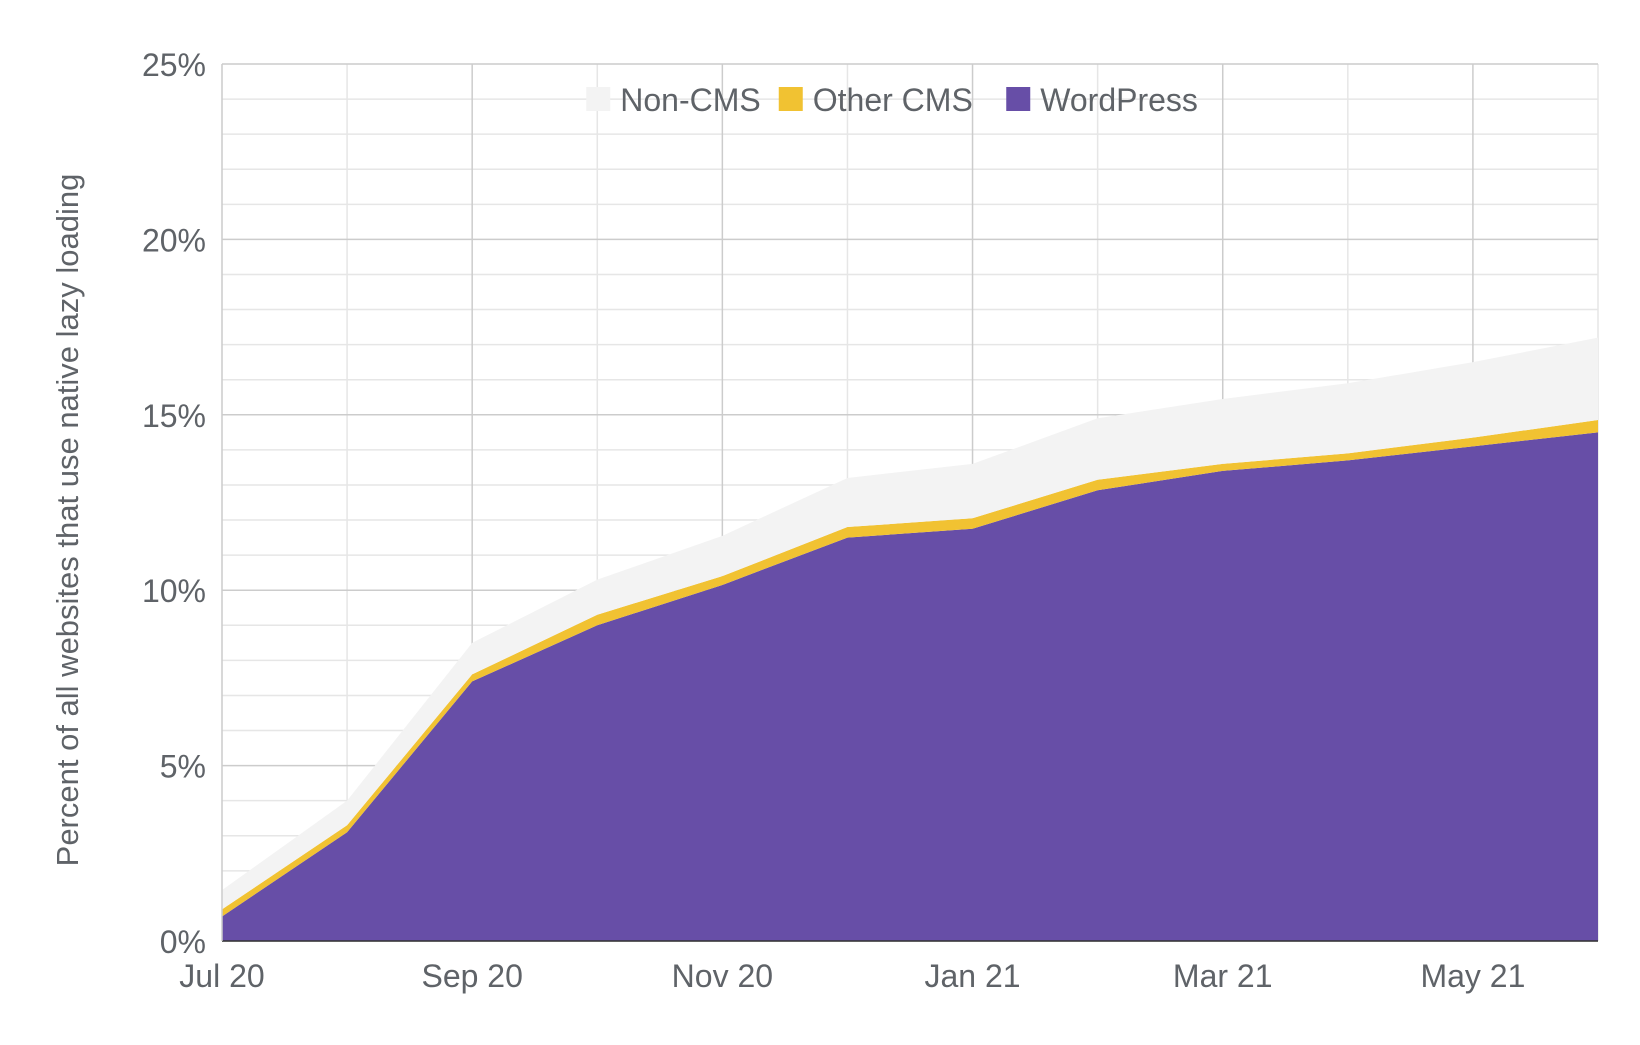 The width and height of the screenshot is (1640, 1045). I want to click on y-tick-label: 0%, so click(183, 942).